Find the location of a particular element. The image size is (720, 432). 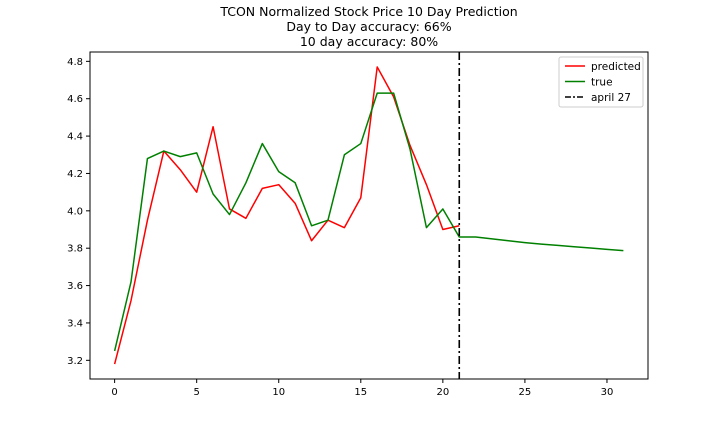

y-tick-label: 3.4 is located at coordinates (75, 323).